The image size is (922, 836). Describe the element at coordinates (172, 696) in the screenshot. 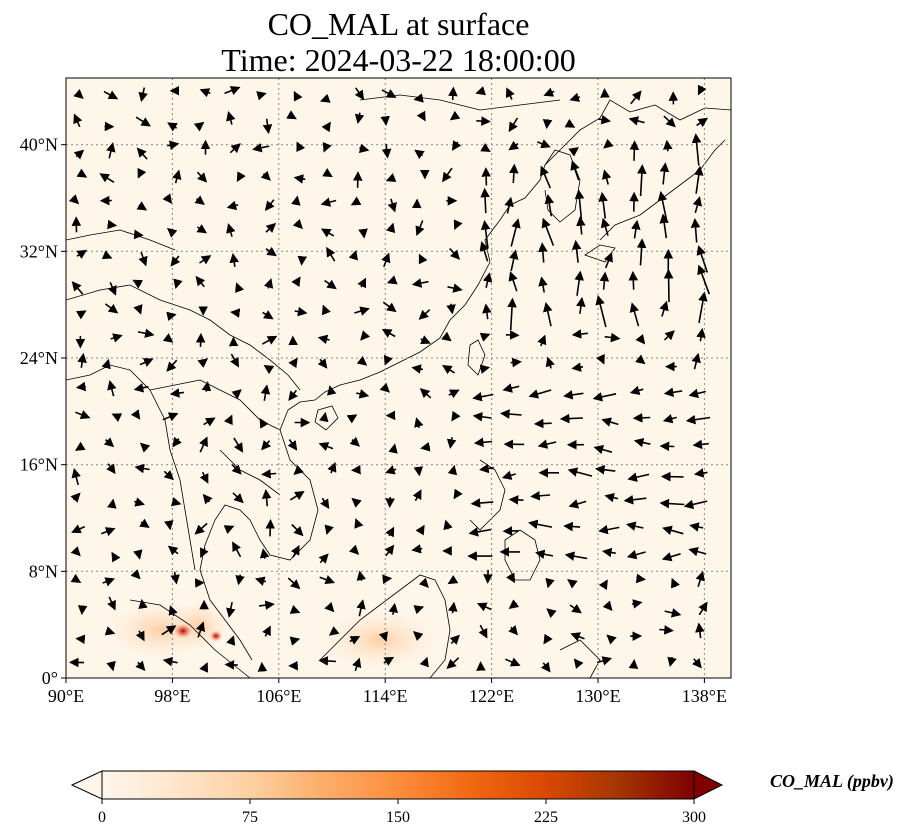

I see `lon-tick-label: 98°E` at that location.